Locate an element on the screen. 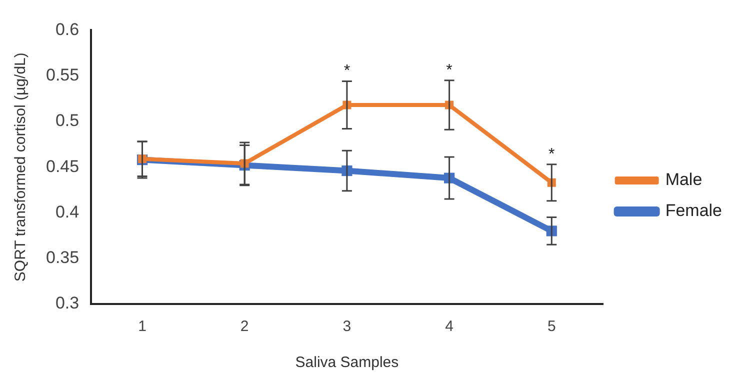 The width and height of the screenshot is (750, 384). y-tick-label: 0.5 is located at coordinates (67, 120).